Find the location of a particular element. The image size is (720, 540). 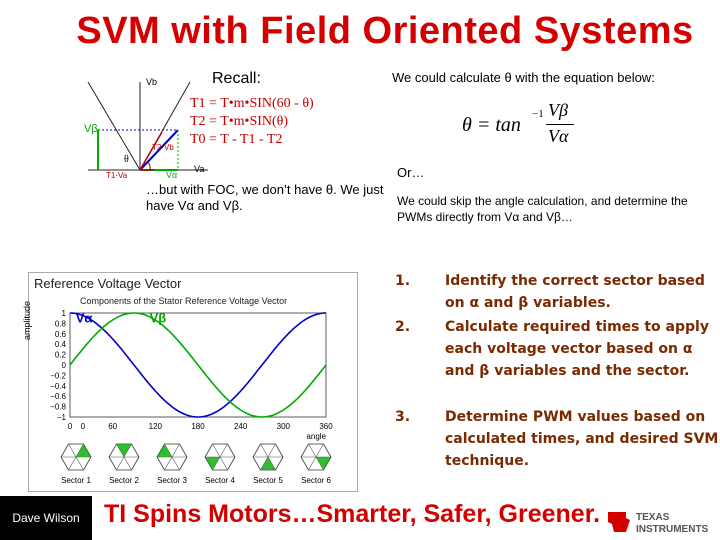

t2-vector is located at coordinates (151, 151).